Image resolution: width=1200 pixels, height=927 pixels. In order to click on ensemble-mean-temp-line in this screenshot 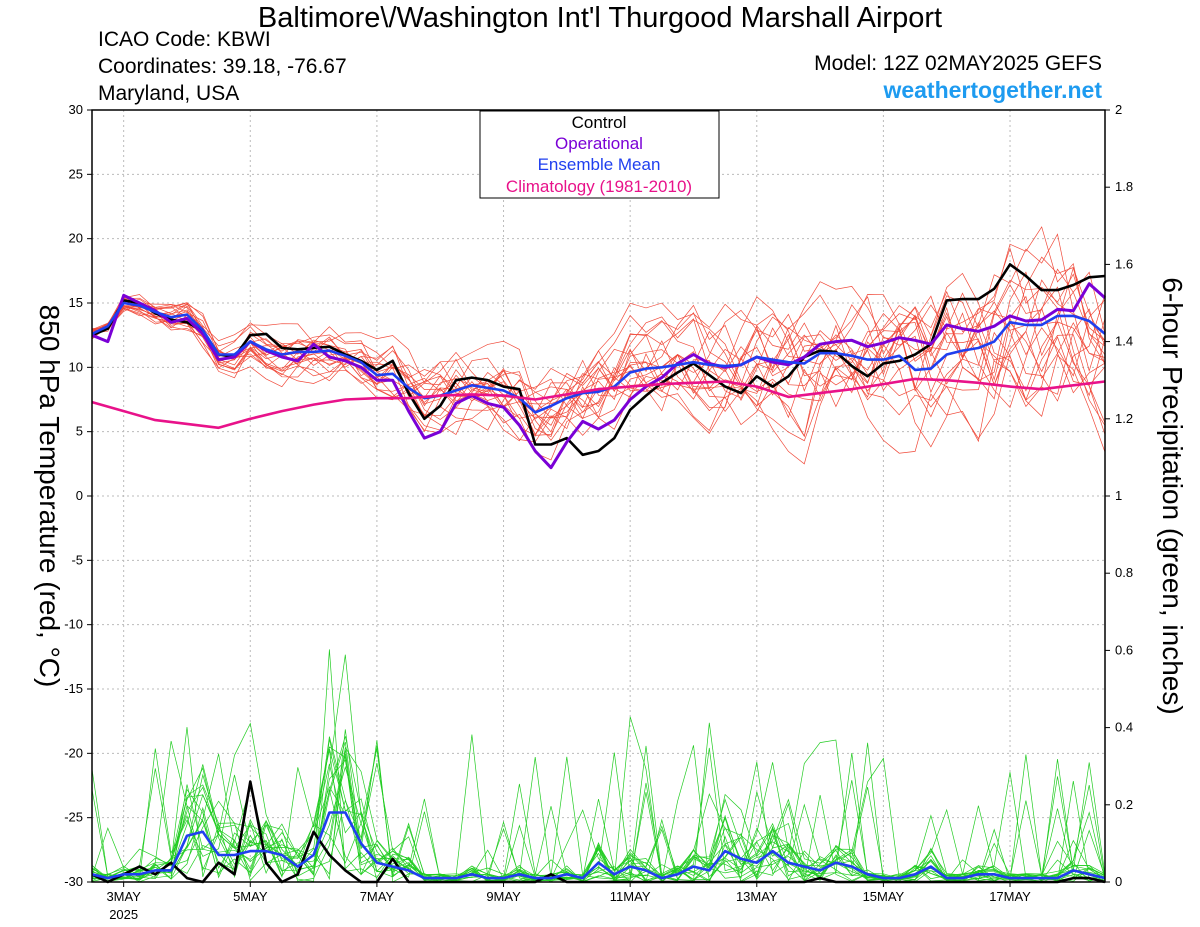, I will do `click(598, 357)`.